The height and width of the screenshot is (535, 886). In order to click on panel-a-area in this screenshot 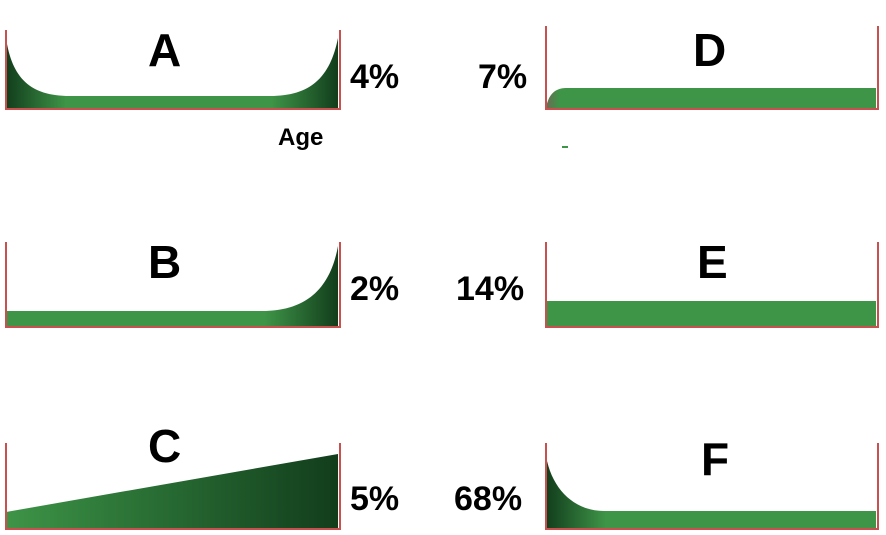, I will do `click(172, 73)`.